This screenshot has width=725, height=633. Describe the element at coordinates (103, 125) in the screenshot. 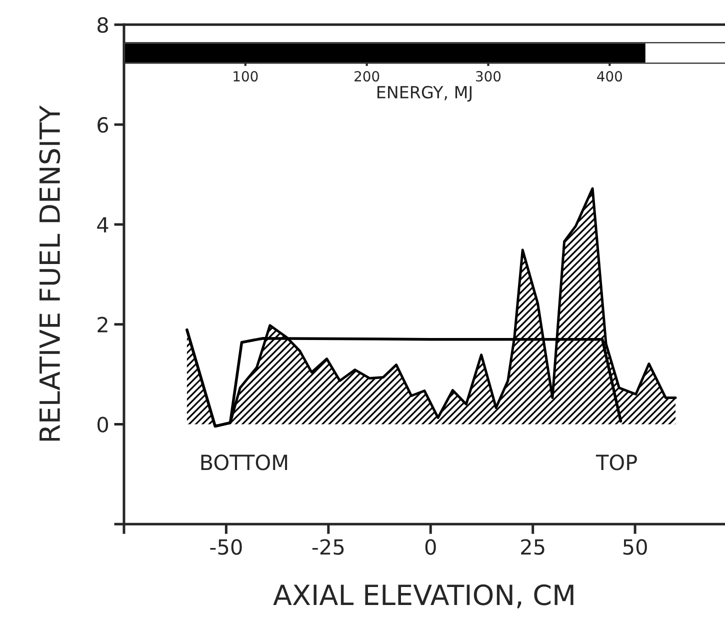

I see `y-tick-label: 6` at that location.